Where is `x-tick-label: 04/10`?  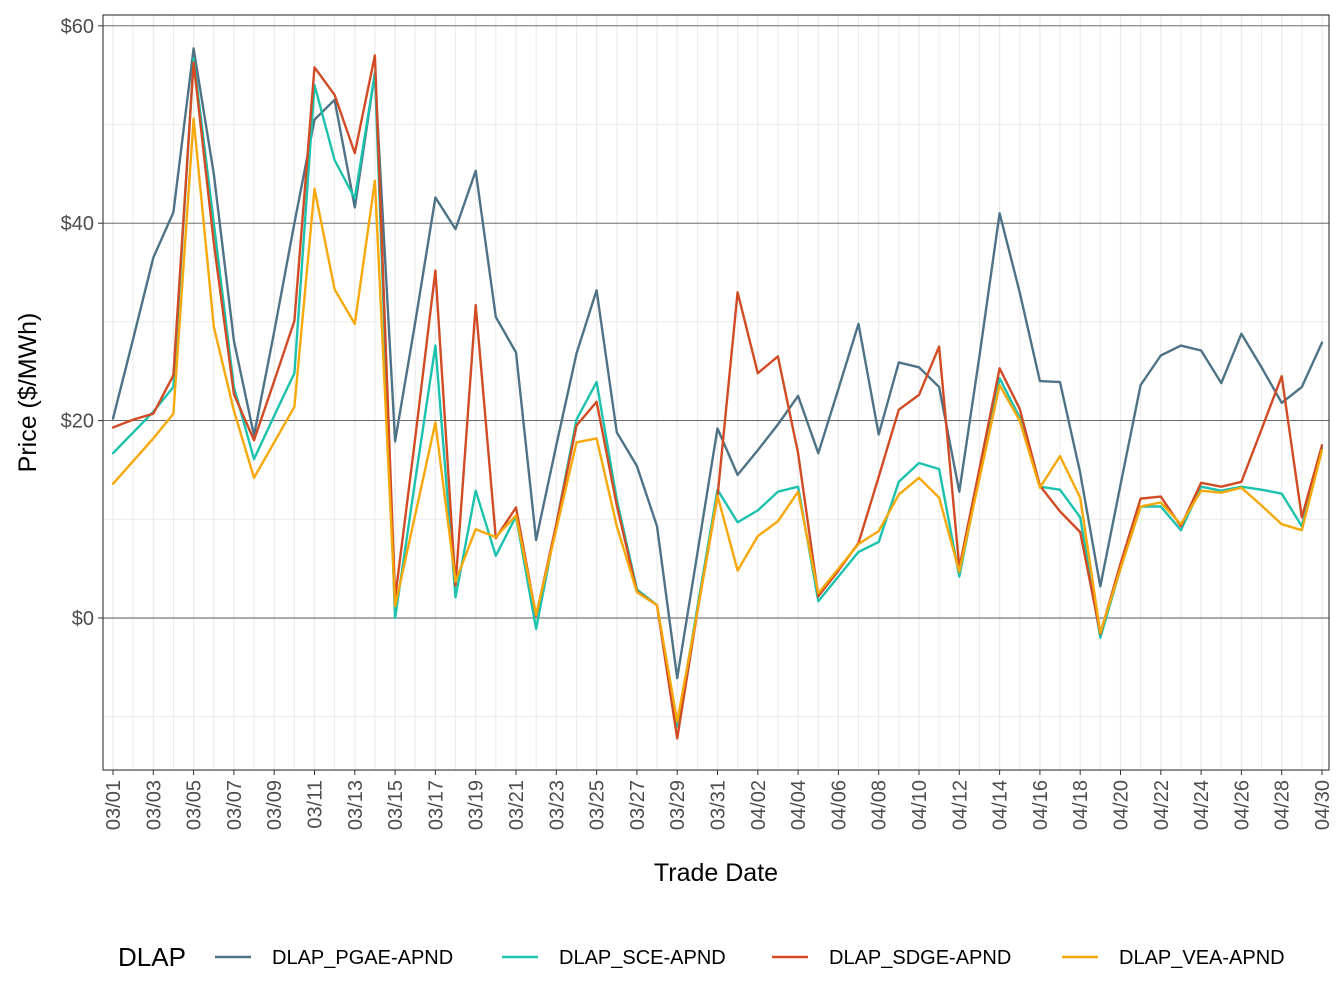
x-tick-label: 04/10 is located at coordinates (920, 805).